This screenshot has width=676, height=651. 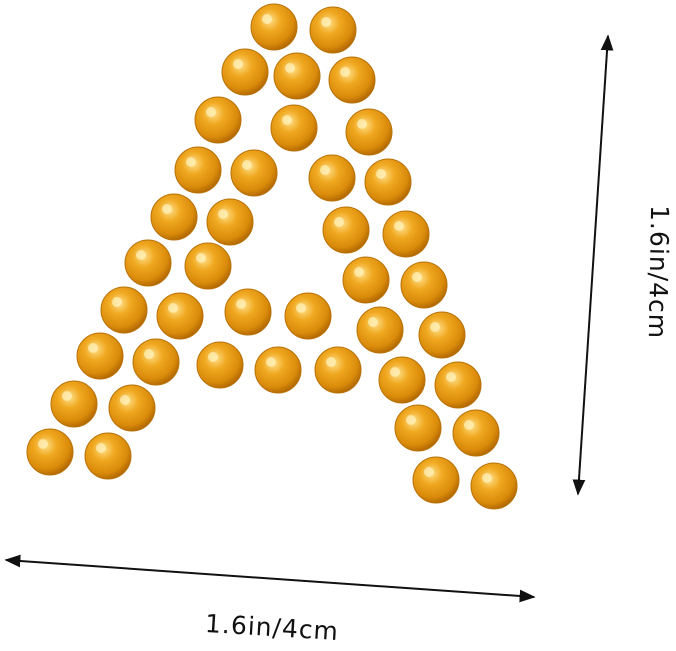 I want to click on width-arrow, so click(x=270, y=578).